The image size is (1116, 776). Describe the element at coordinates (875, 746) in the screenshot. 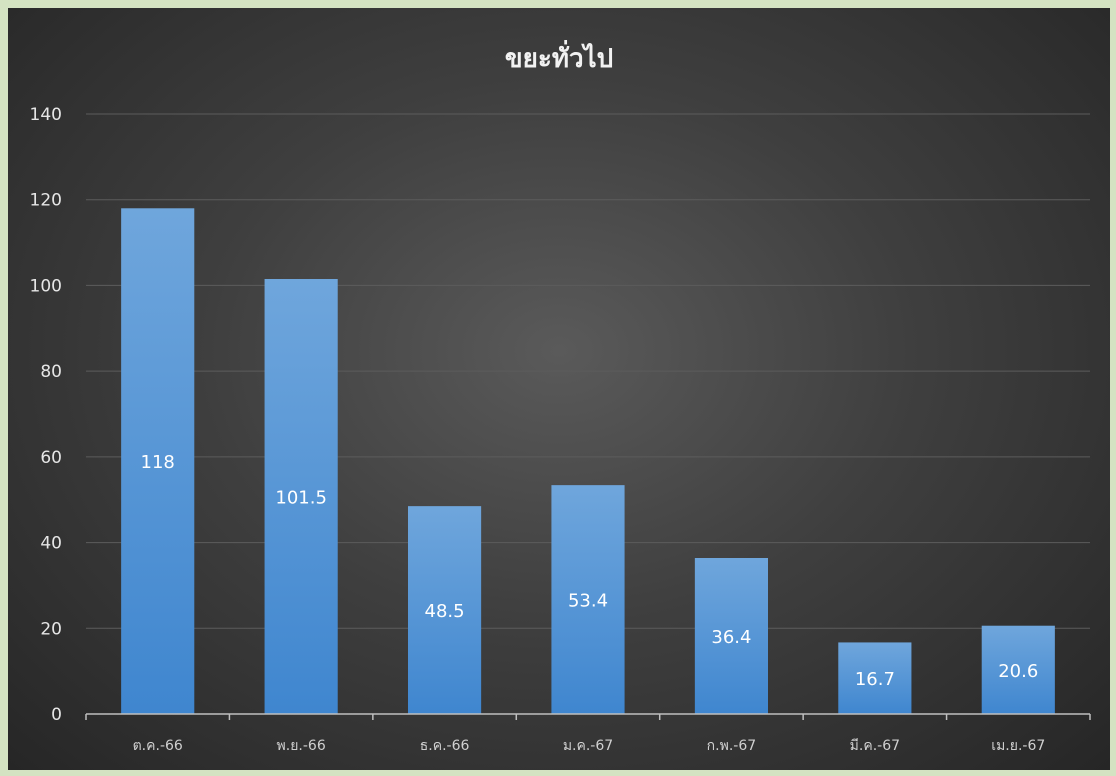

I see `x-tick-label: มี.ค.-67` at that location.